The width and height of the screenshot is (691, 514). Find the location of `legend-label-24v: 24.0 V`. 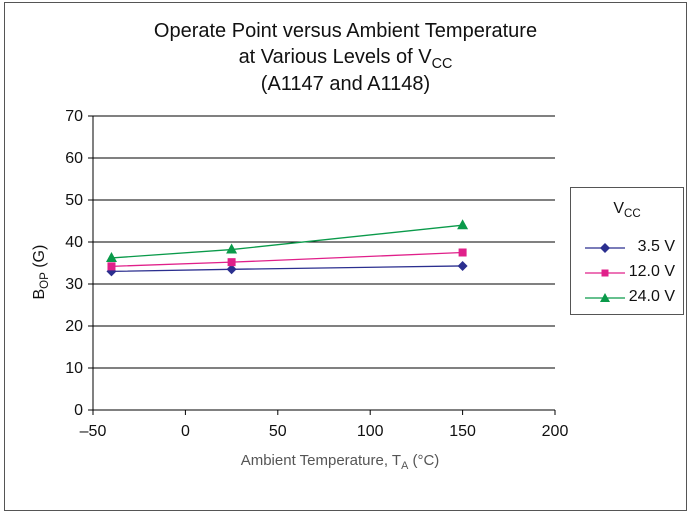

legend-label-24v: 24.0 V is located at coordinates (651, 296).